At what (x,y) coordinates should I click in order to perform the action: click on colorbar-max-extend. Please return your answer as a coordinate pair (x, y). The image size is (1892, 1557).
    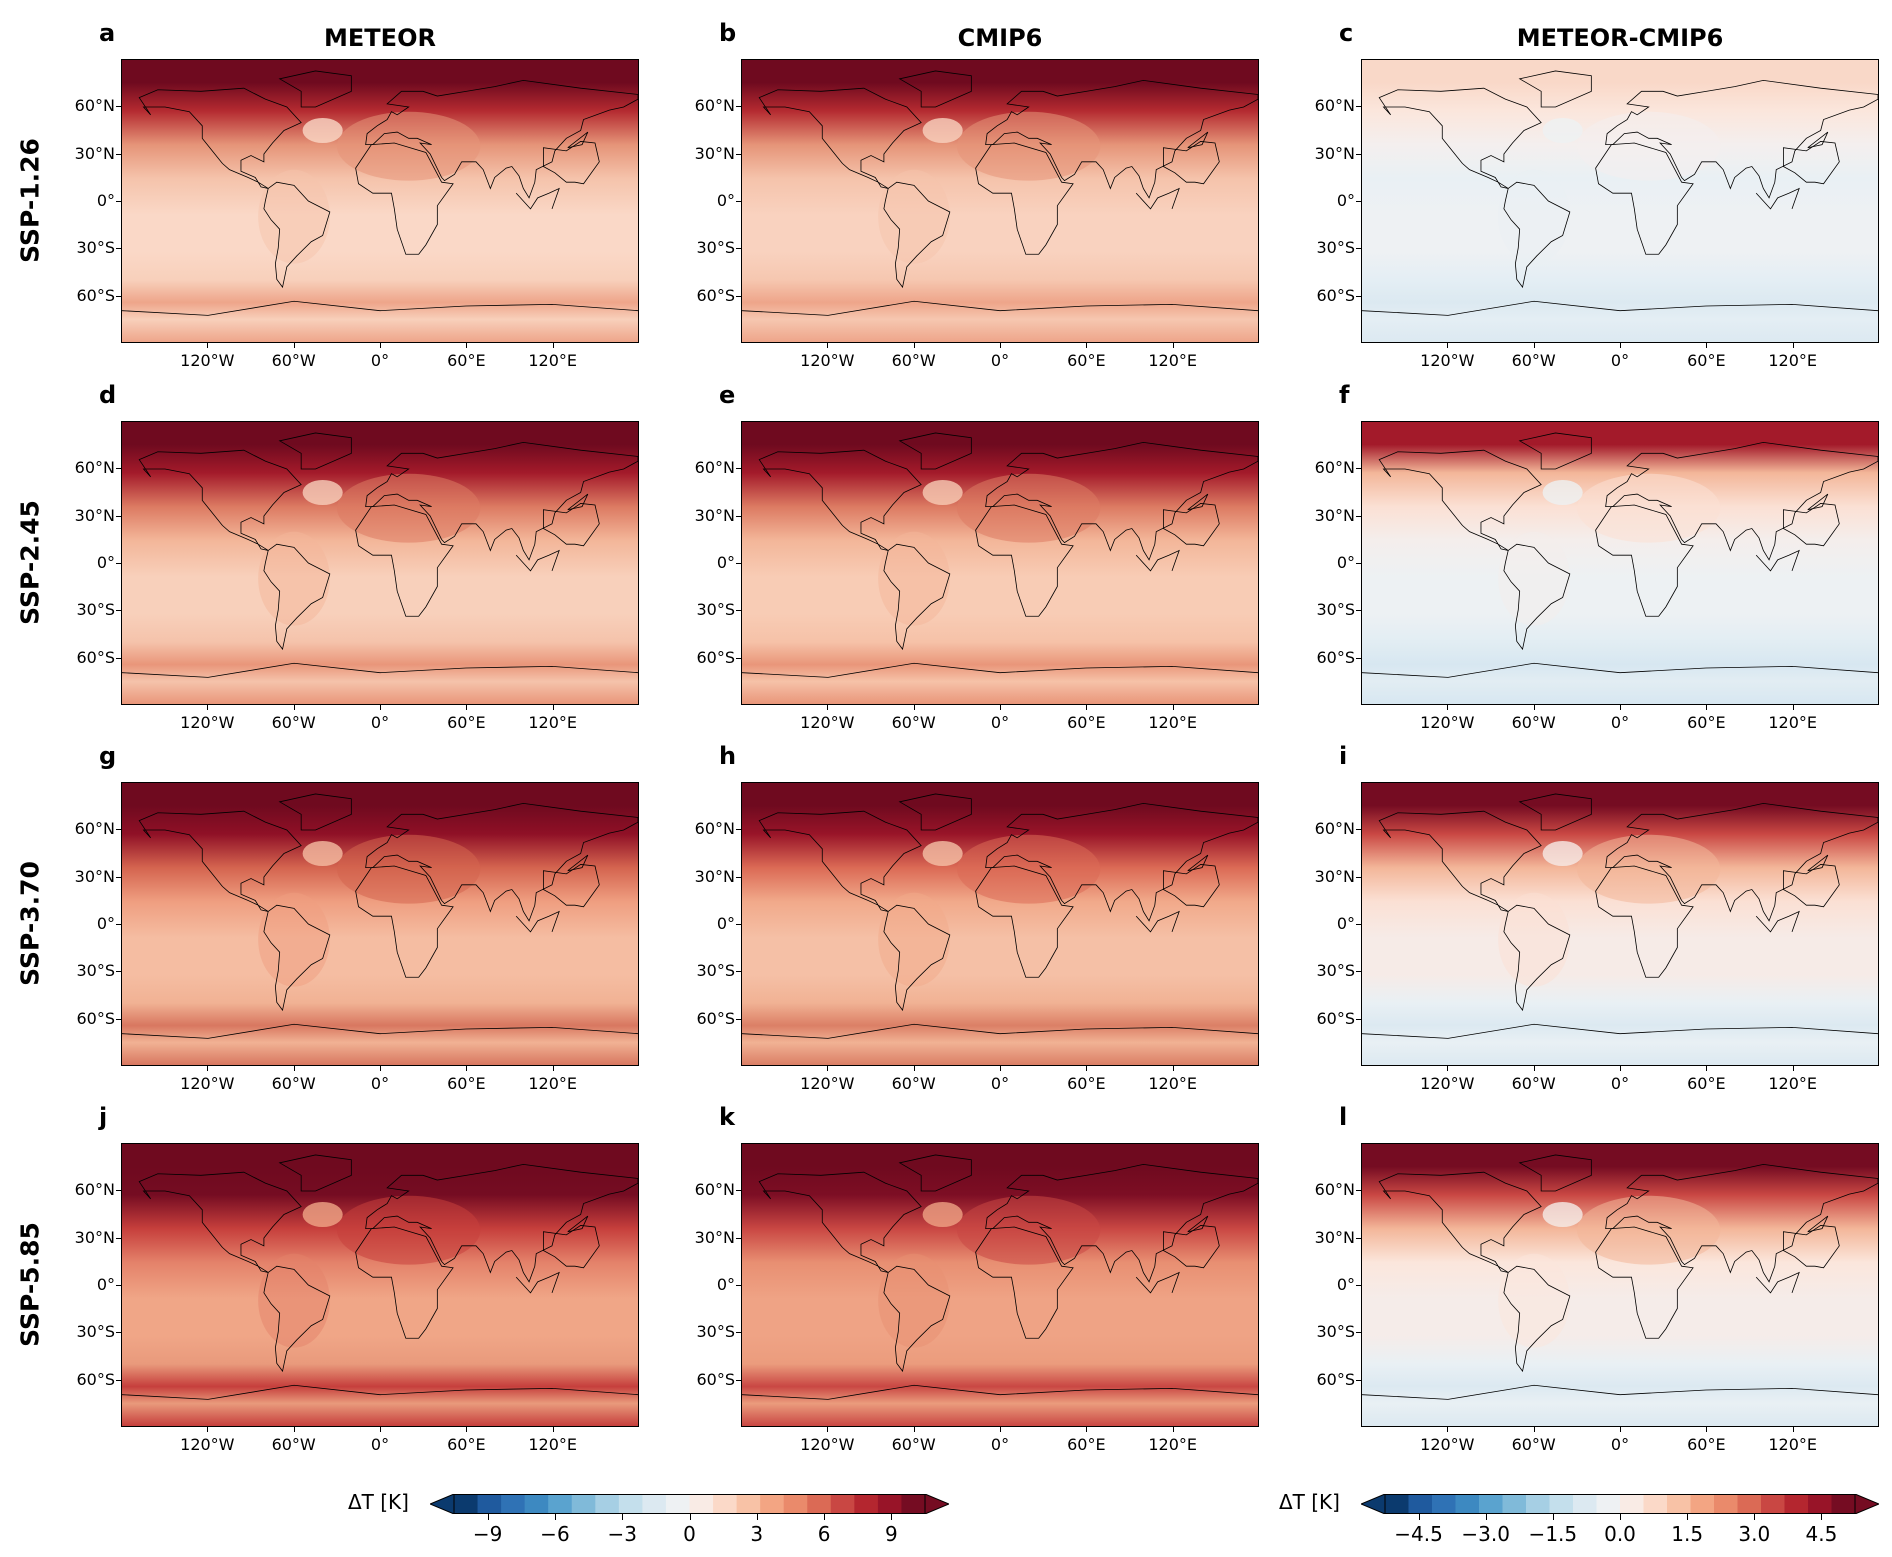
    Looking at the image, I should click on (936, 1504).